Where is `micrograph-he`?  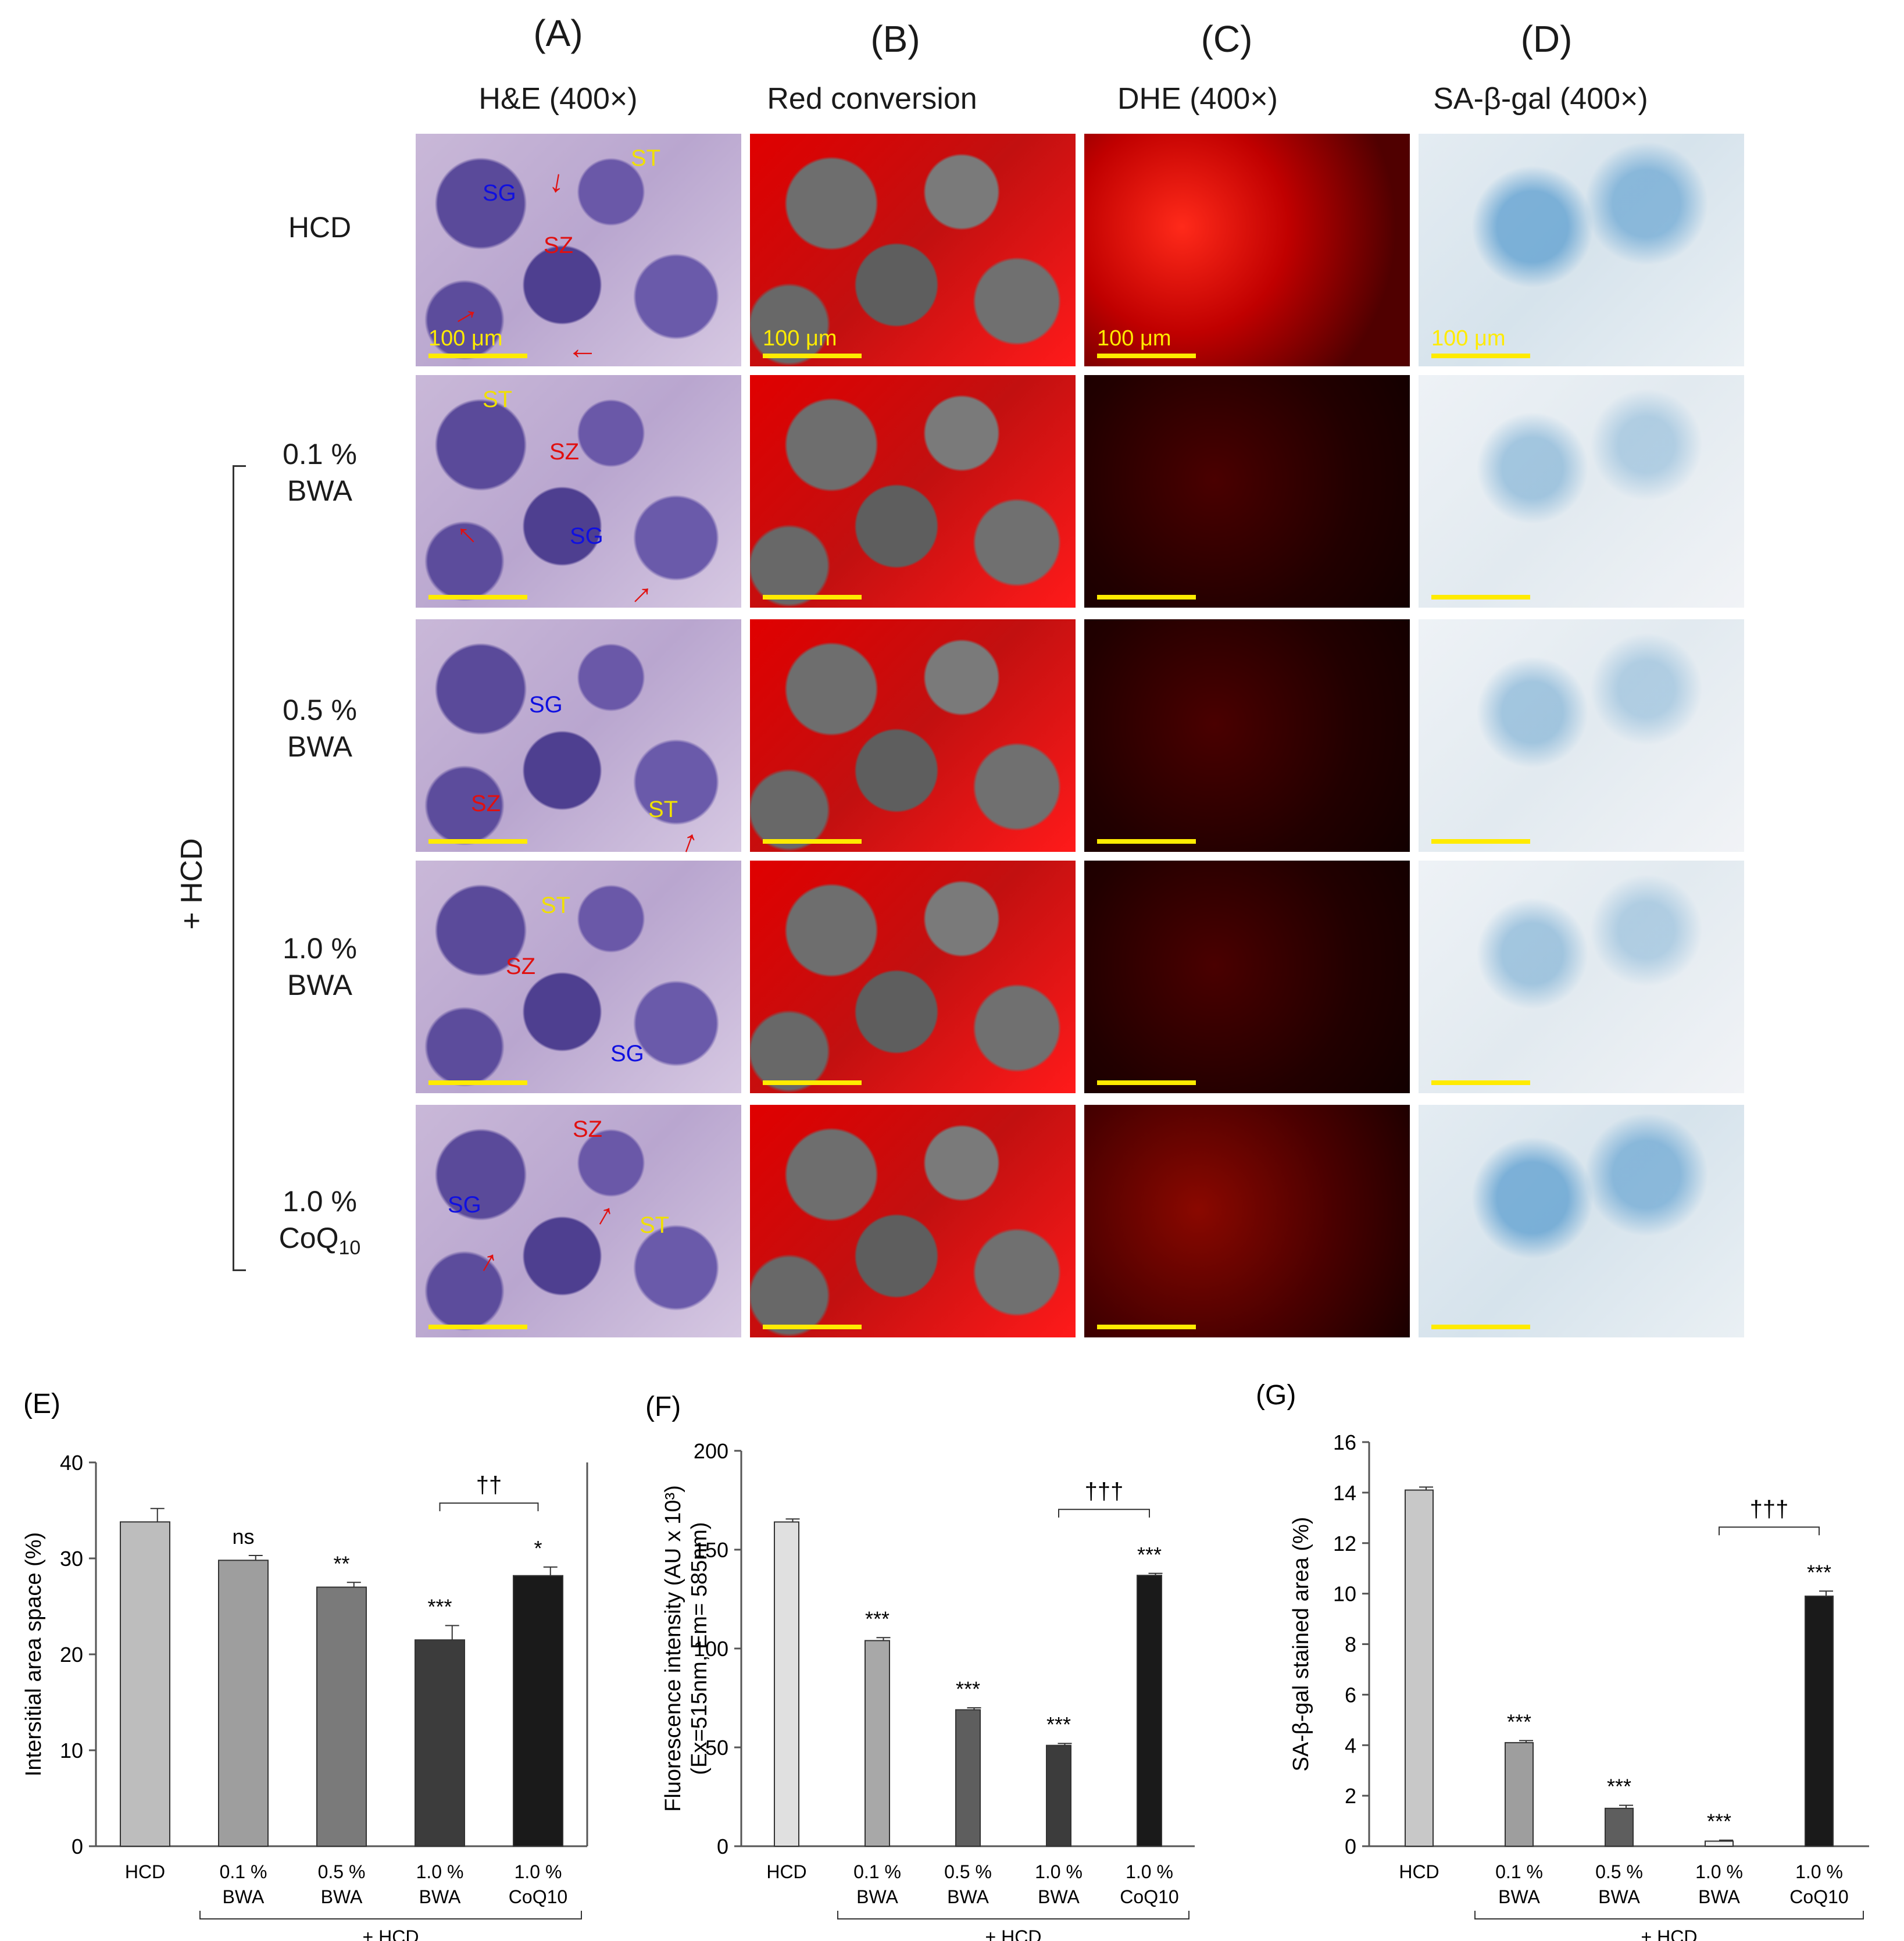
micrograph-he is located at coordinates (579, 735).